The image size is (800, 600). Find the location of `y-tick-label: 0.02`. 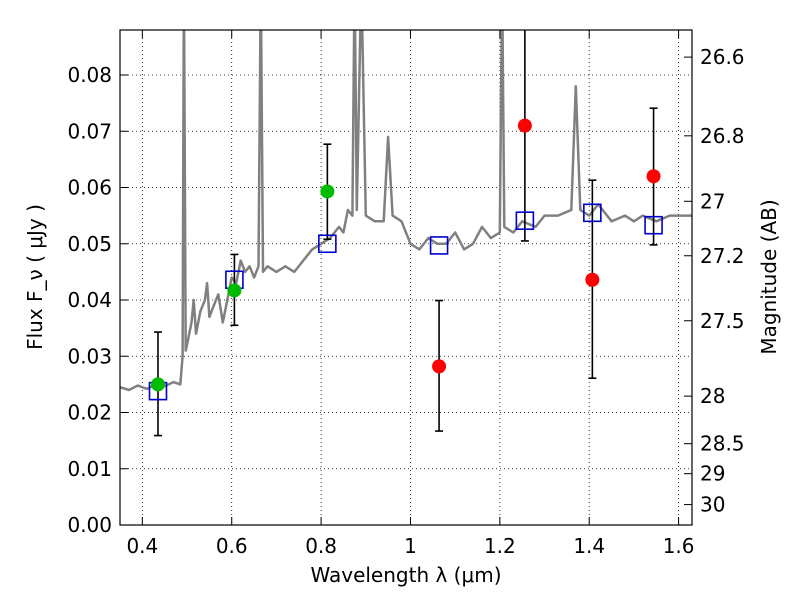

y-tick-label: 0.02 is located at coordinates (89, 413).